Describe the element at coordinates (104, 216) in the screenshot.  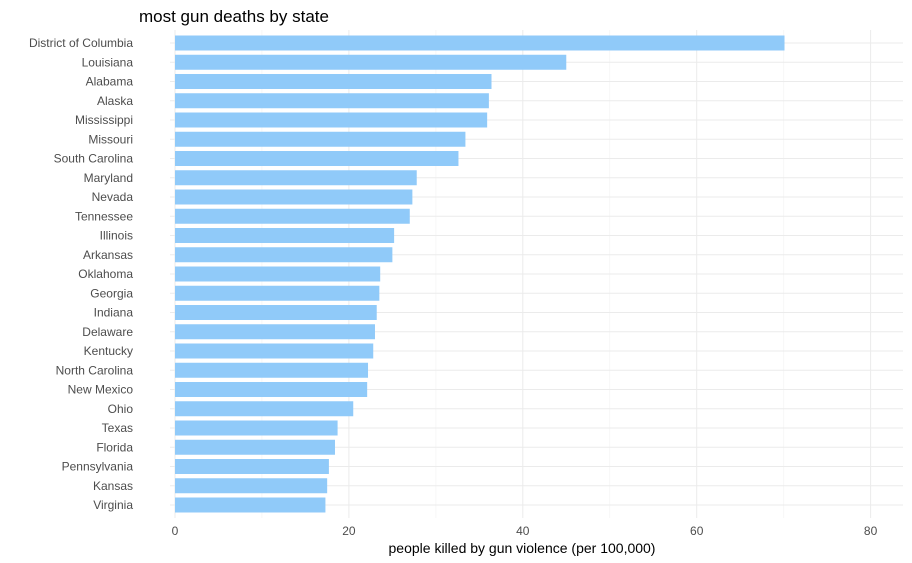
I see `y-tick-label: Tennessee` at that location.